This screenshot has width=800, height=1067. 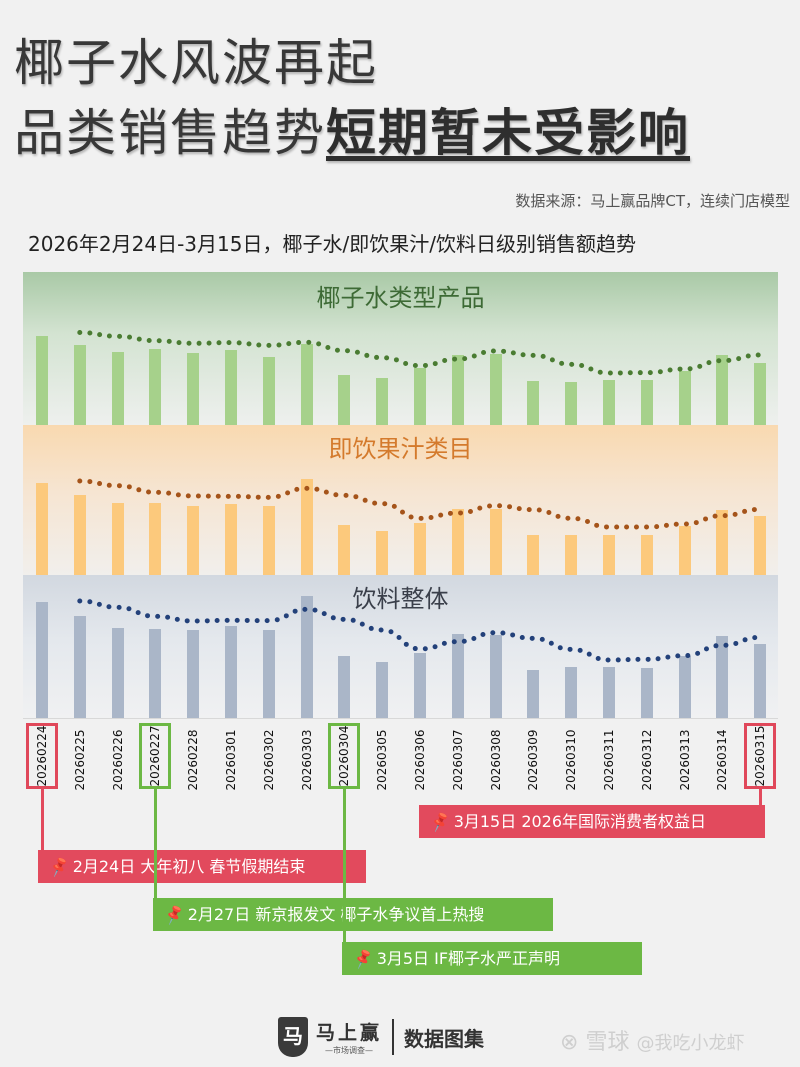 I want to click on x-tick: 20260303, so click(x=307, y=760).